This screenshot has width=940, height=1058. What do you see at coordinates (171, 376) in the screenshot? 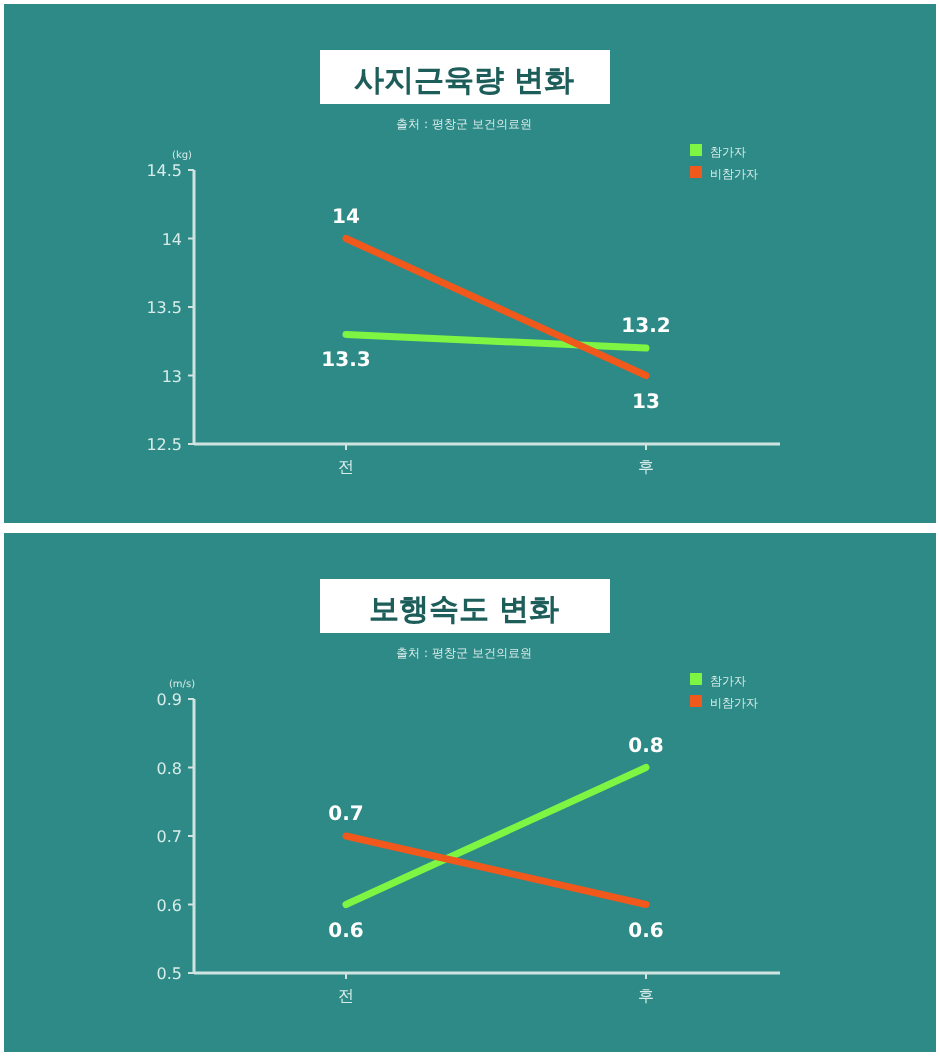
I see `y-tick-label: 13` at bounding box center [171, 376].